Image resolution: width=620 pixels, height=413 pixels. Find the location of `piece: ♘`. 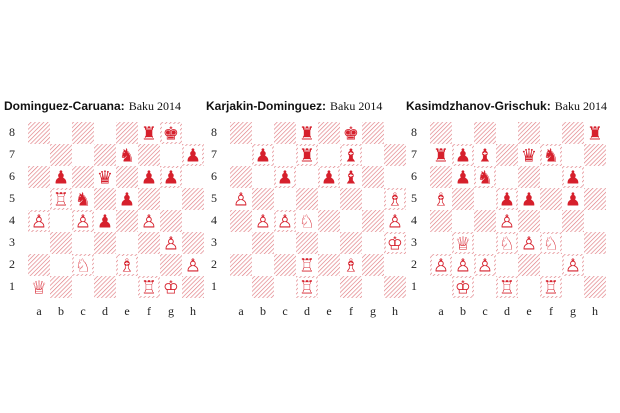

piece: ♘ is located at coordinates (307, 222).